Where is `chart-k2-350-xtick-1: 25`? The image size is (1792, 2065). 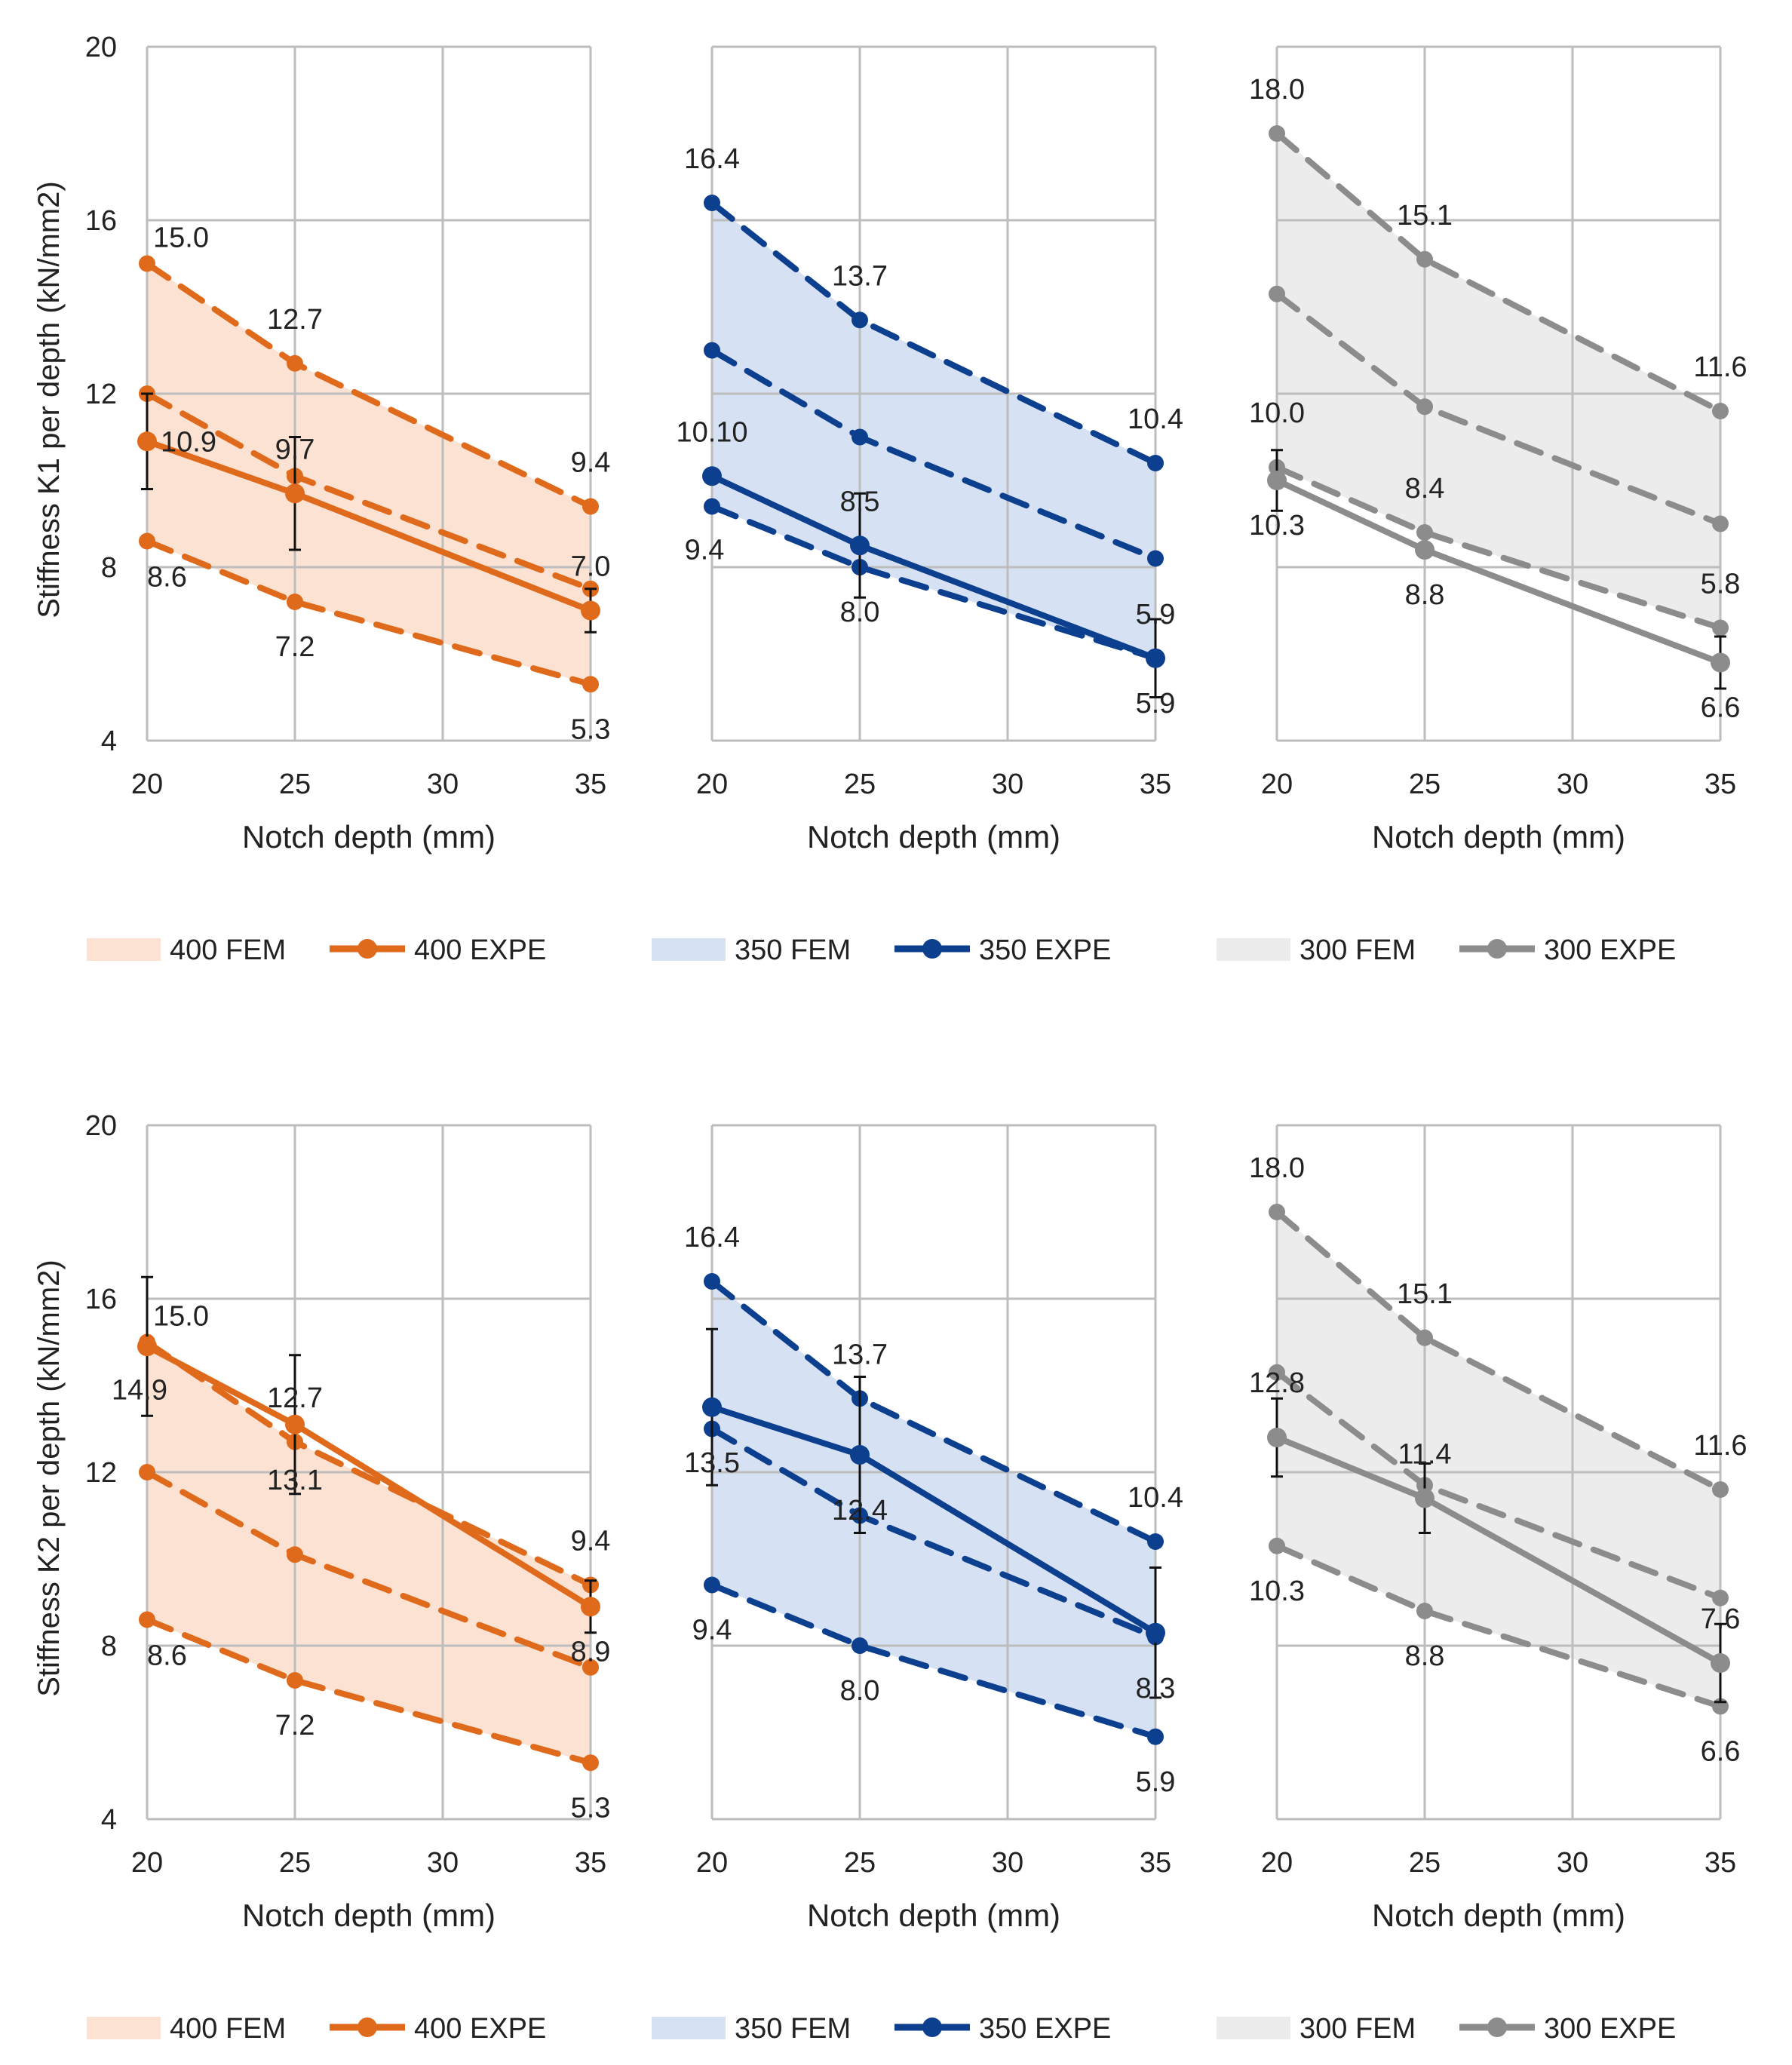
chart-k2-350-xtick-1: 25 is located at coordinates (860, 1863).